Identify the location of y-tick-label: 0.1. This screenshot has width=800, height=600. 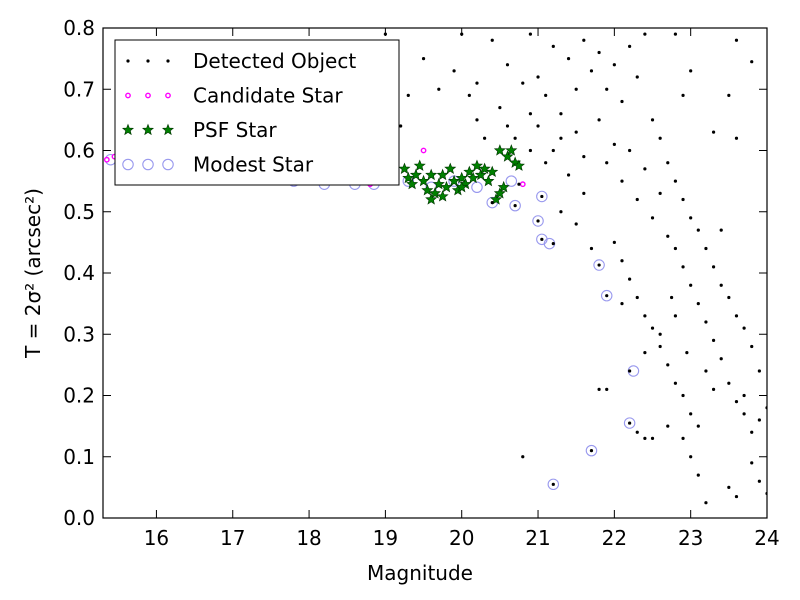
(79, 457).